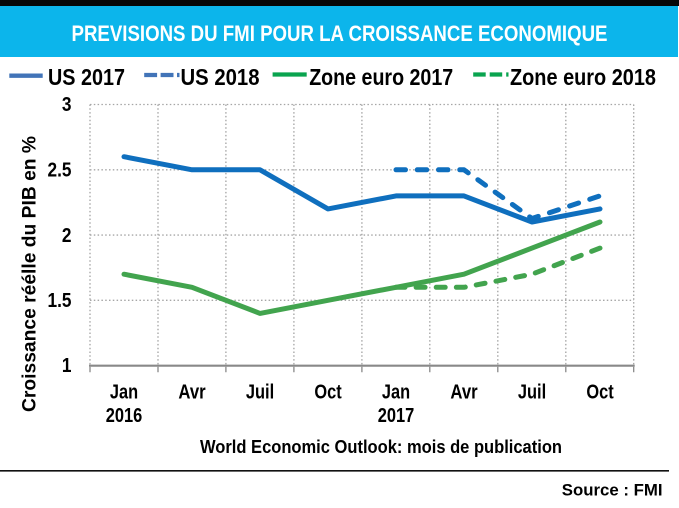 The image size is (679, 508). What do you see at coordinates (60, 171) in the screenshot?
I see `svg-text: 2.5` at bounding box center [60, 171].